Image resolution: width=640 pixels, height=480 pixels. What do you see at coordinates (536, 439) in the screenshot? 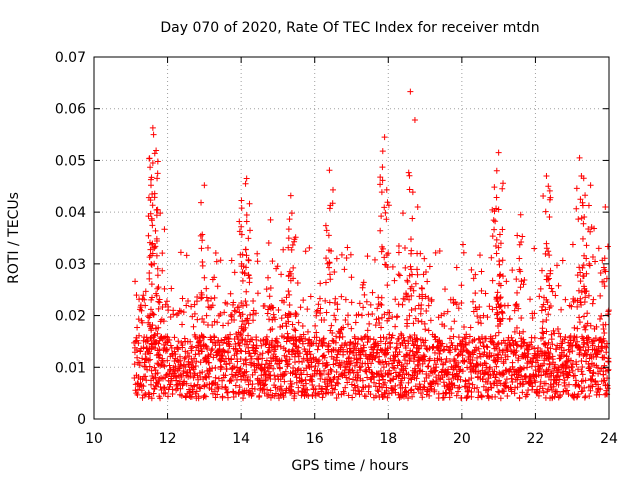
I see `x-tick-label: 22` at bounding box center [536, 439].